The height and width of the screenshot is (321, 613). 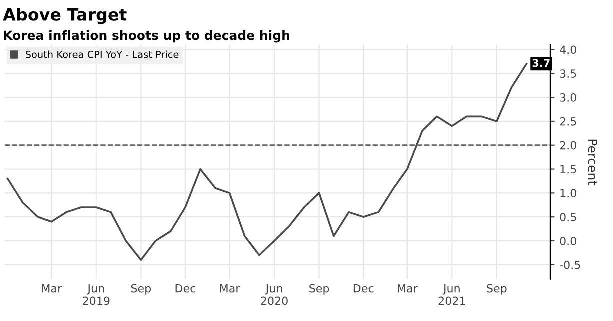 What do you see at coordinates (568, 50) in the screenshot?
I see `y-tick-label: 4.0` at bounding box center [568, 50].